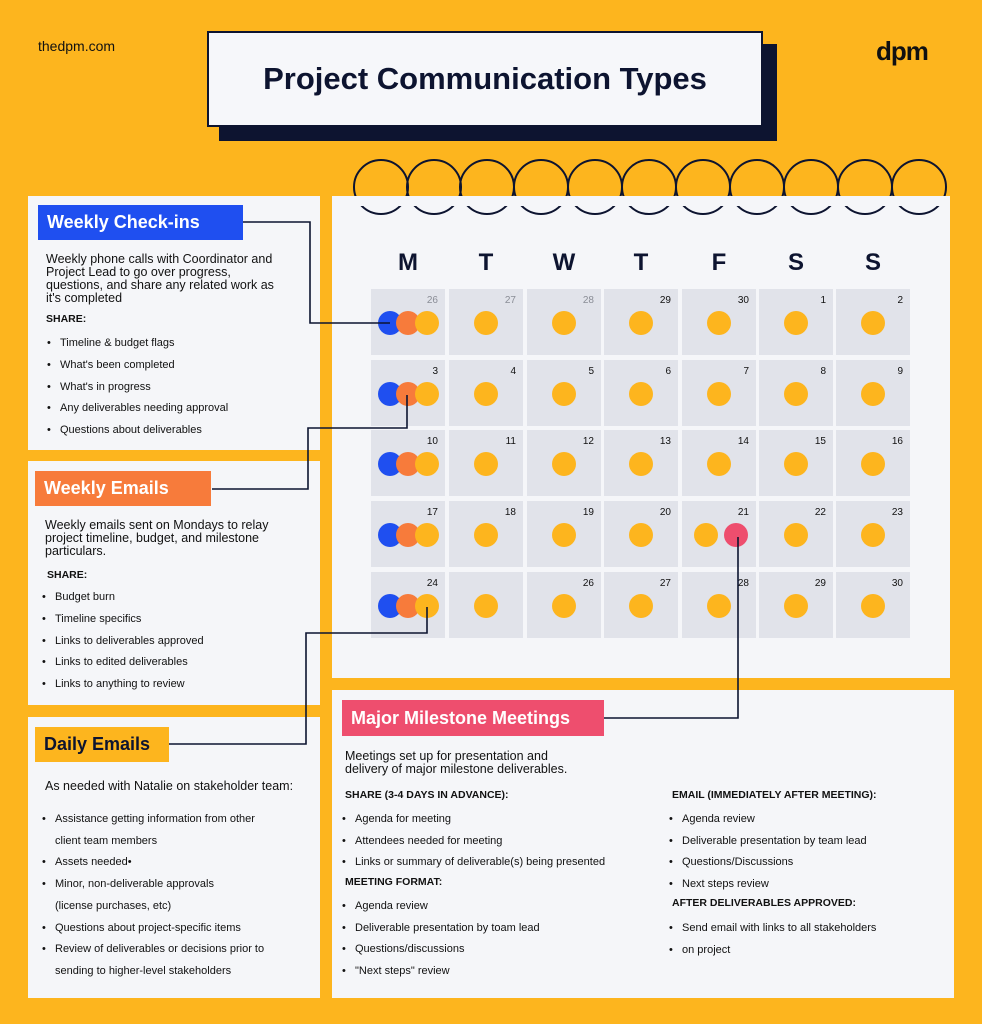 Image resolution: width=982 pixels, height=1024 pixels. What do you see at coordinates (137, 344) in the screenshot?
I see `list-item: Timeline & budget flags` at bounding box center [137, 344].